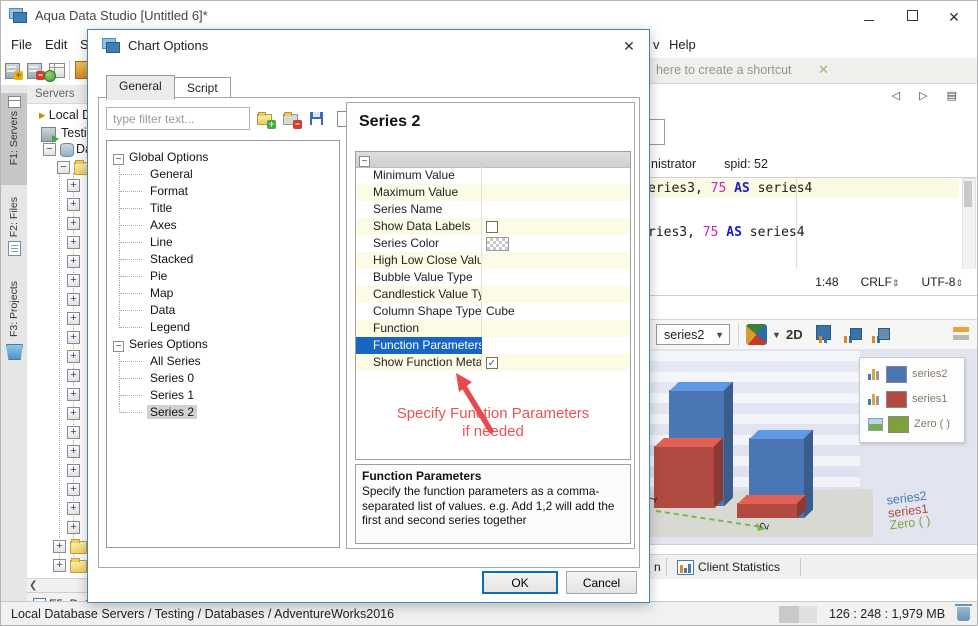 The width and height of the screenshot is (978, 626). I want to click on property-row: Bubble Value Type, so click(493, 277).